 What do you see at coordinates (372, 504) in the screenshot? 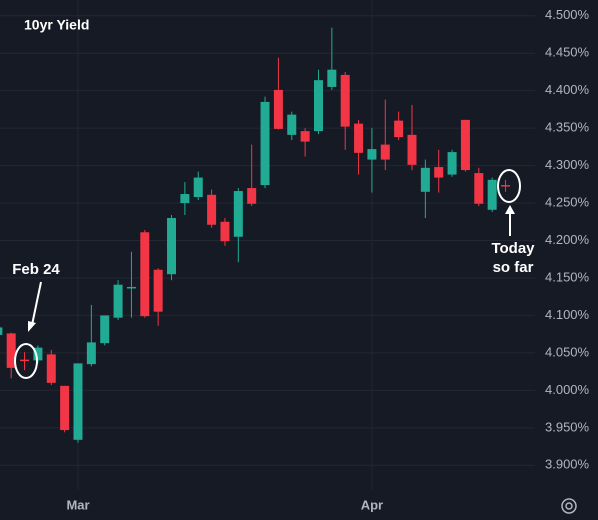
I see `x-tick-label: Apr` at bounding box center [372, 504].